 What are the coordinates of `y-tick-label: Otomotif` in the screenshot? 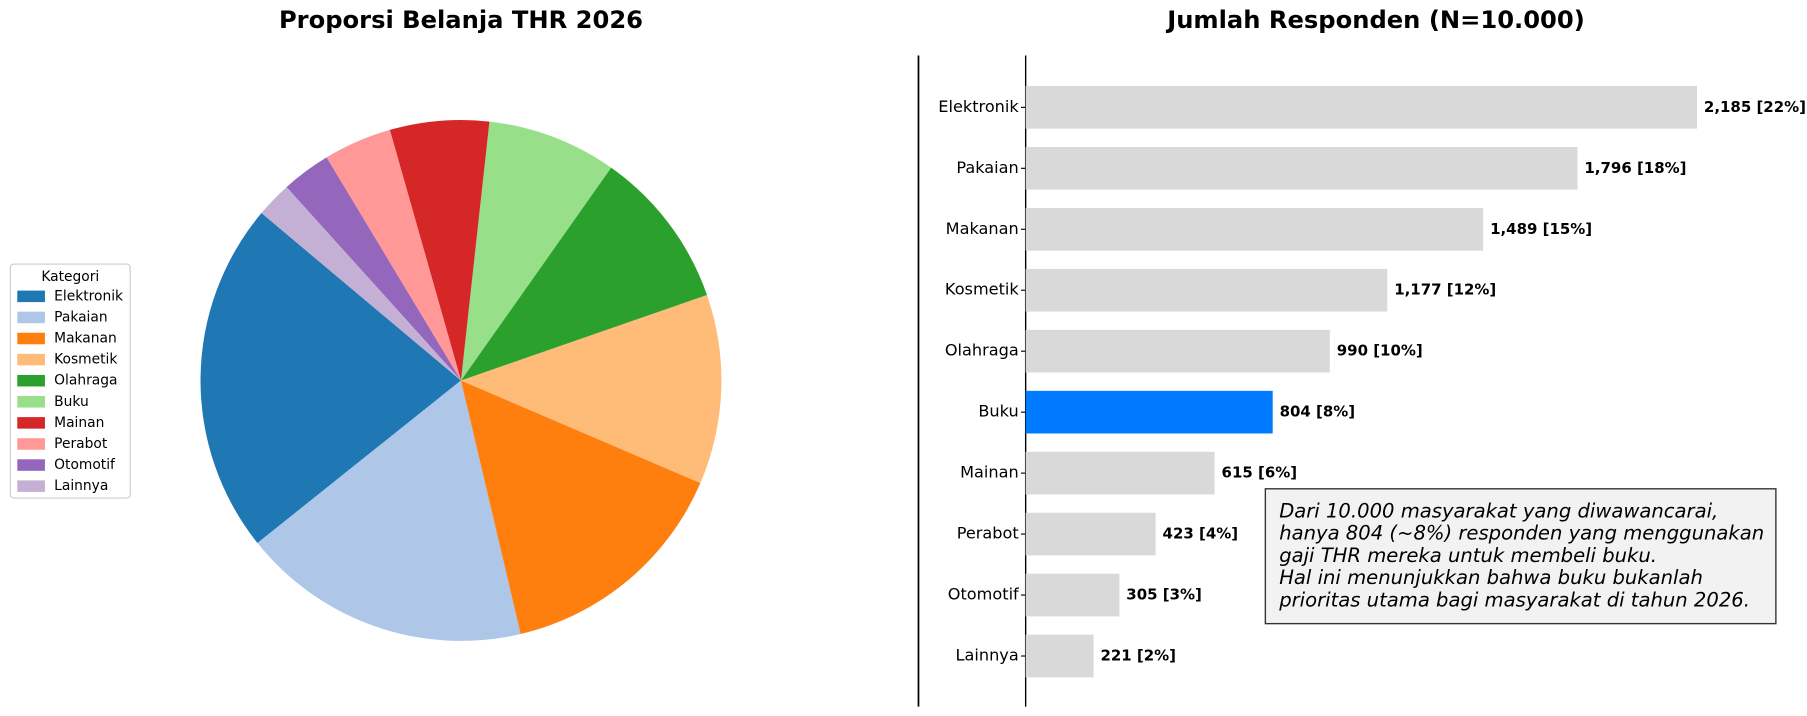 It's located at (983, 594).